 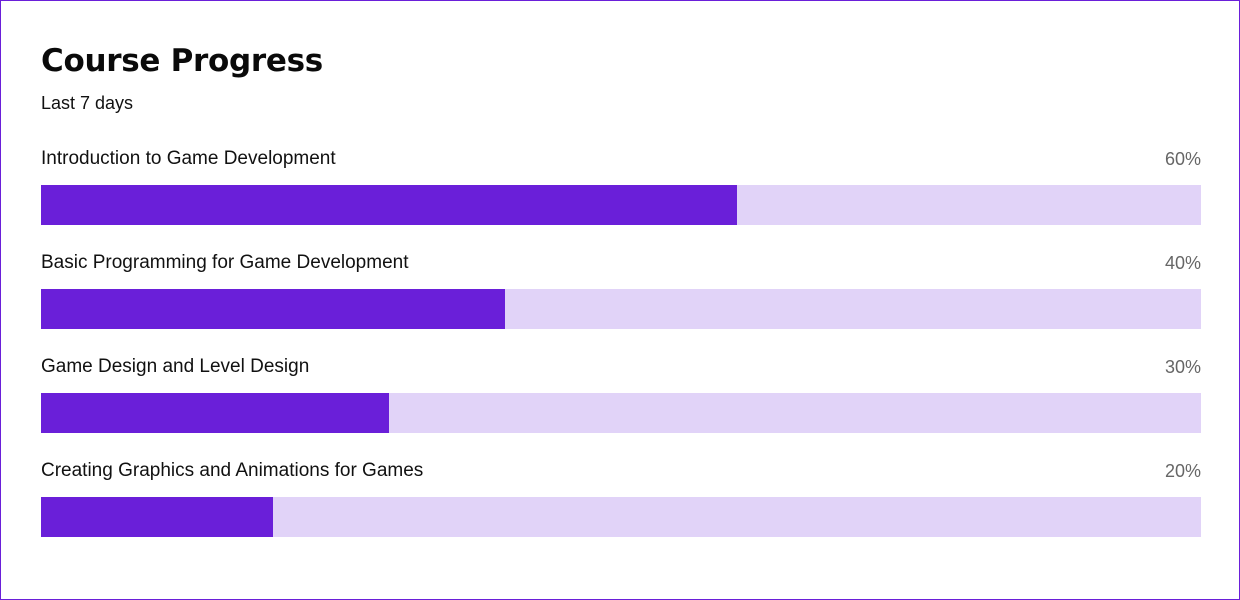 I want to click on course-percent: 30%, so click(x=1182, y=367).